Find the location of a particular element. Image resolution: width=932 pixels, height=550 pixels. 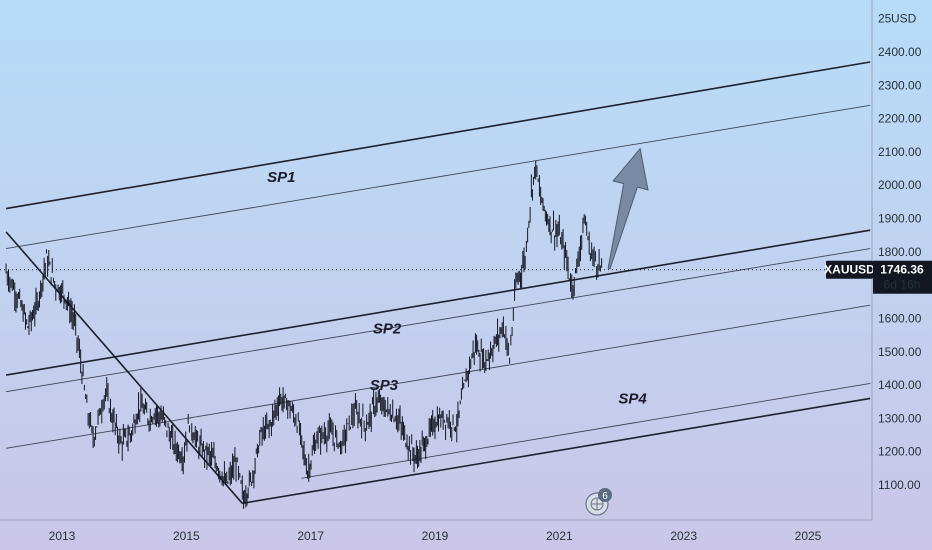

y-tick-label: 25 is located at coordinates (885, 19).